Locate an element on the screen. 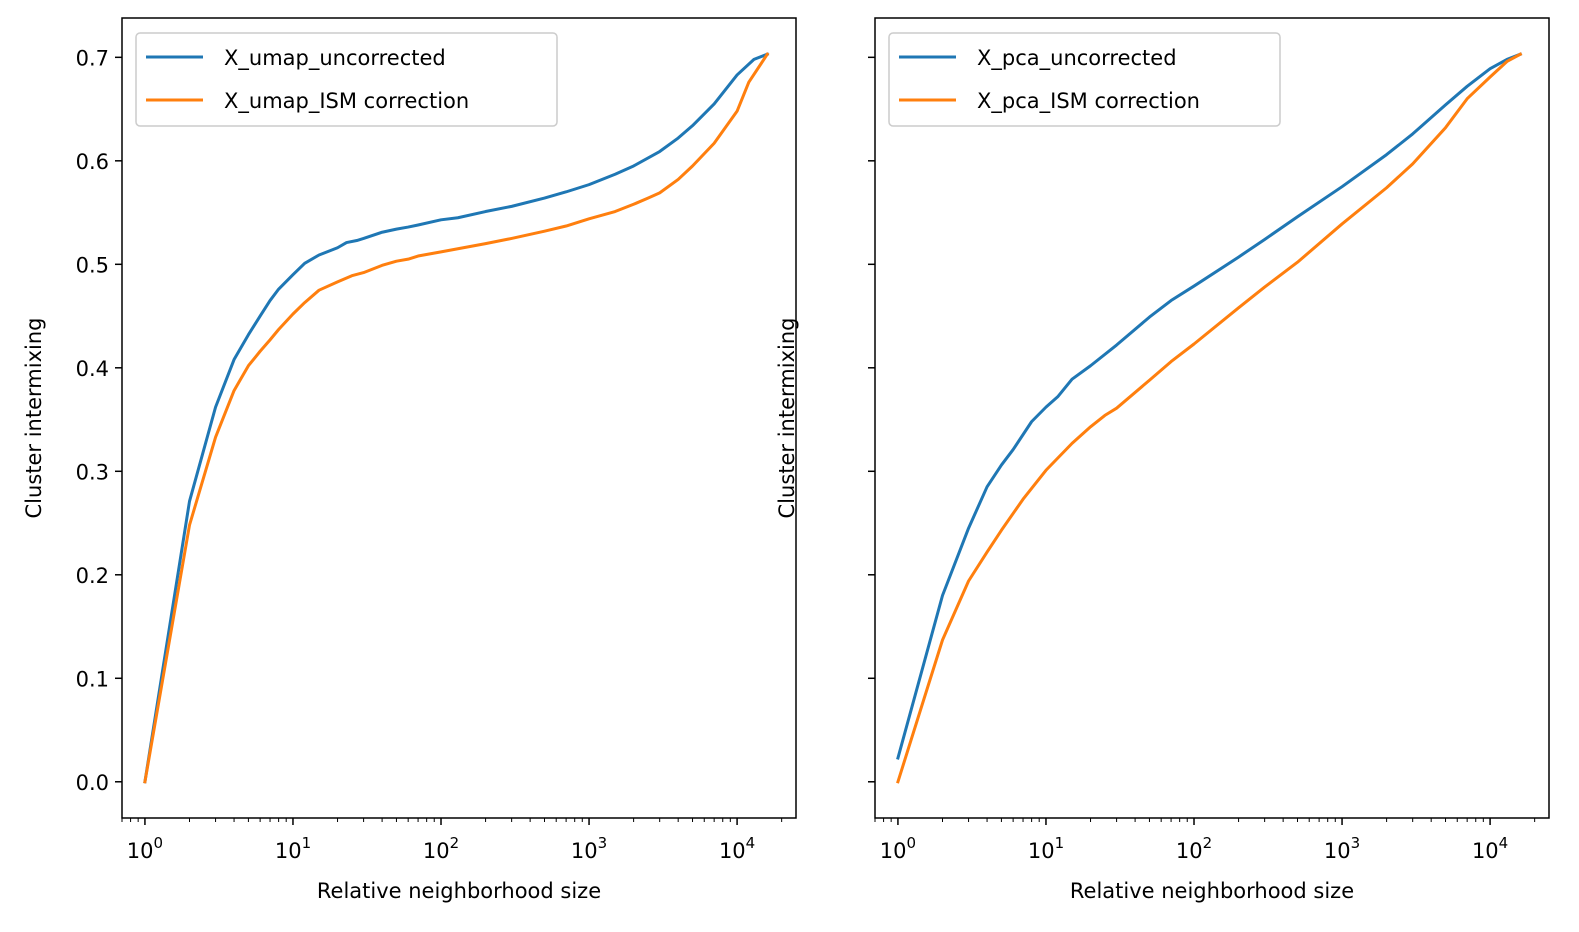 The image size is (1579, 932). y-tick-label: 0.0 is located at coordinates (92, 783).